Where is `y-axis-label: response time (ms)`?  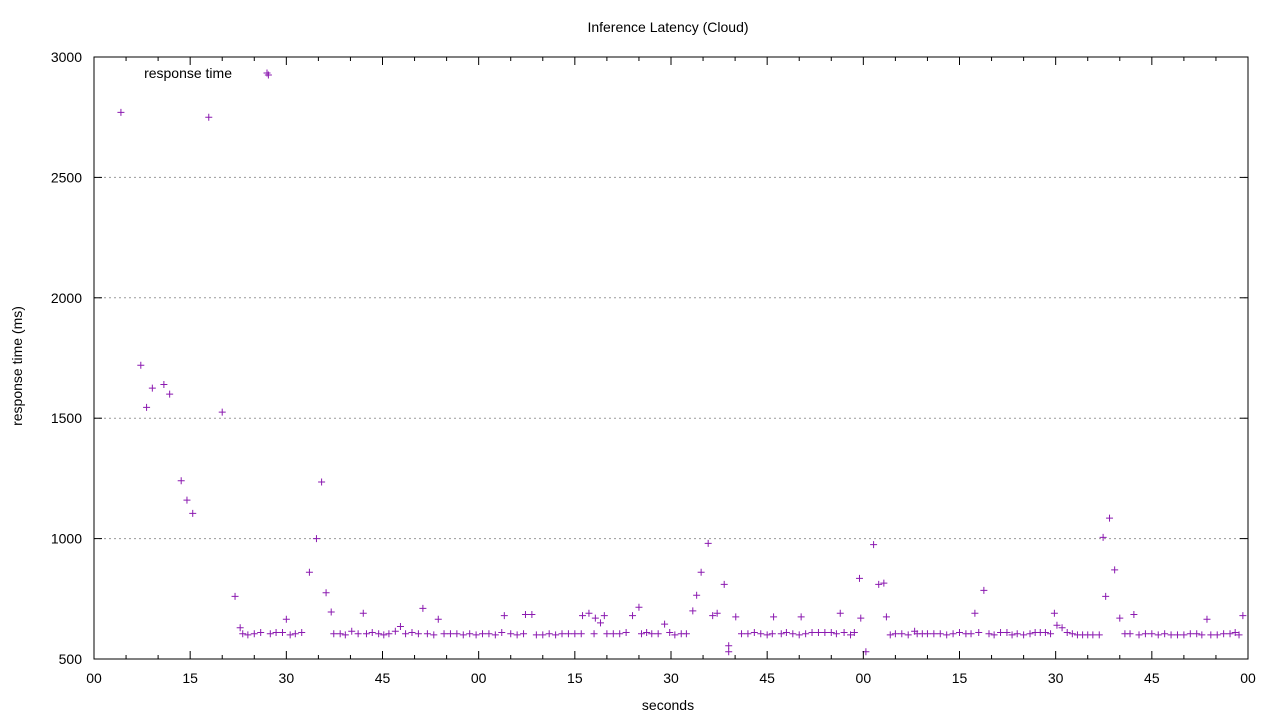
y-axis-label: response time (ms) is located at coordinates (17, 366).